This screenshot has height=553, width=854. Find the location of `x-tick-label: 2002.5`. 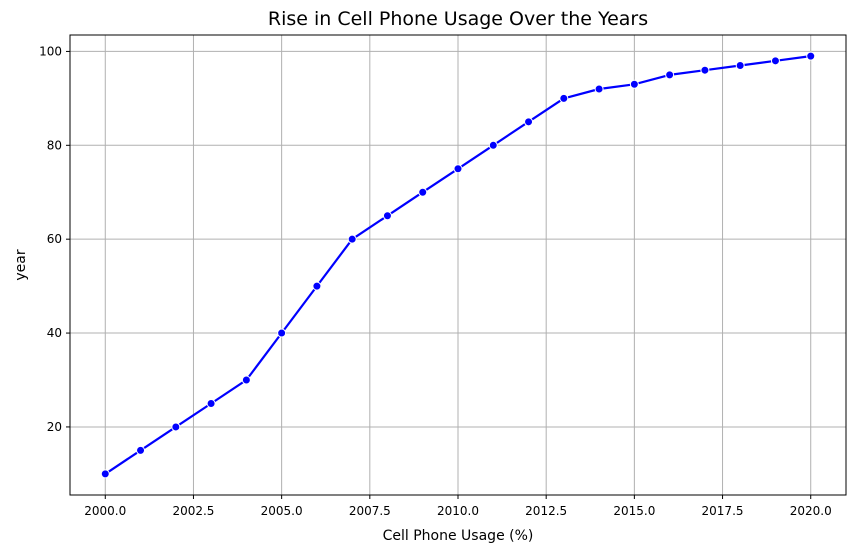

x-tick-label: 2002.5 is located at coordinates (193, 511).